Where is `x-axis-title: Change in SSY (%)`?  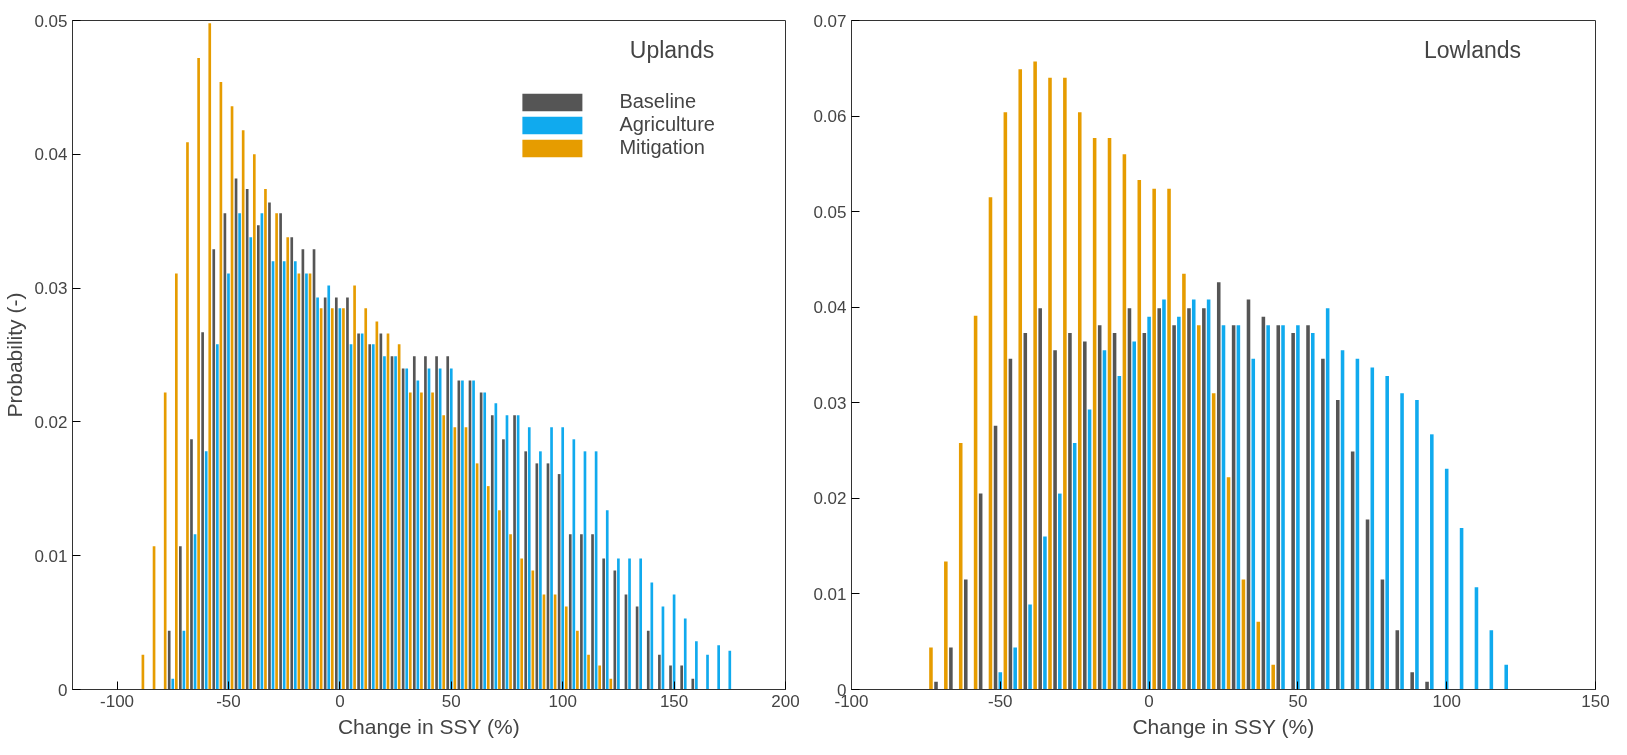 x-axis-title: Change in SSY (%) is located at coordinates (1223, 726).